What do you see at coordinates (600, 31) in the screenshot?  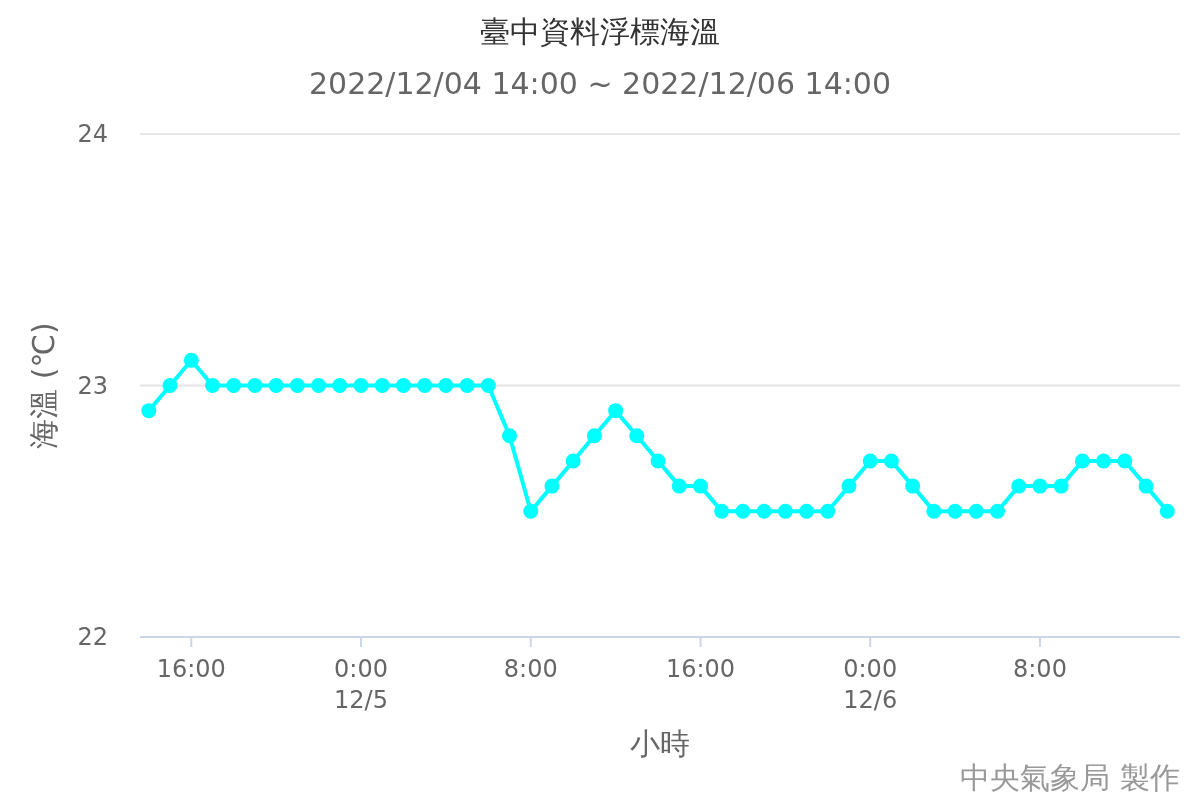 I see `chart-title: 臺中資料浮標海溫` at bounding box center [600, 31].